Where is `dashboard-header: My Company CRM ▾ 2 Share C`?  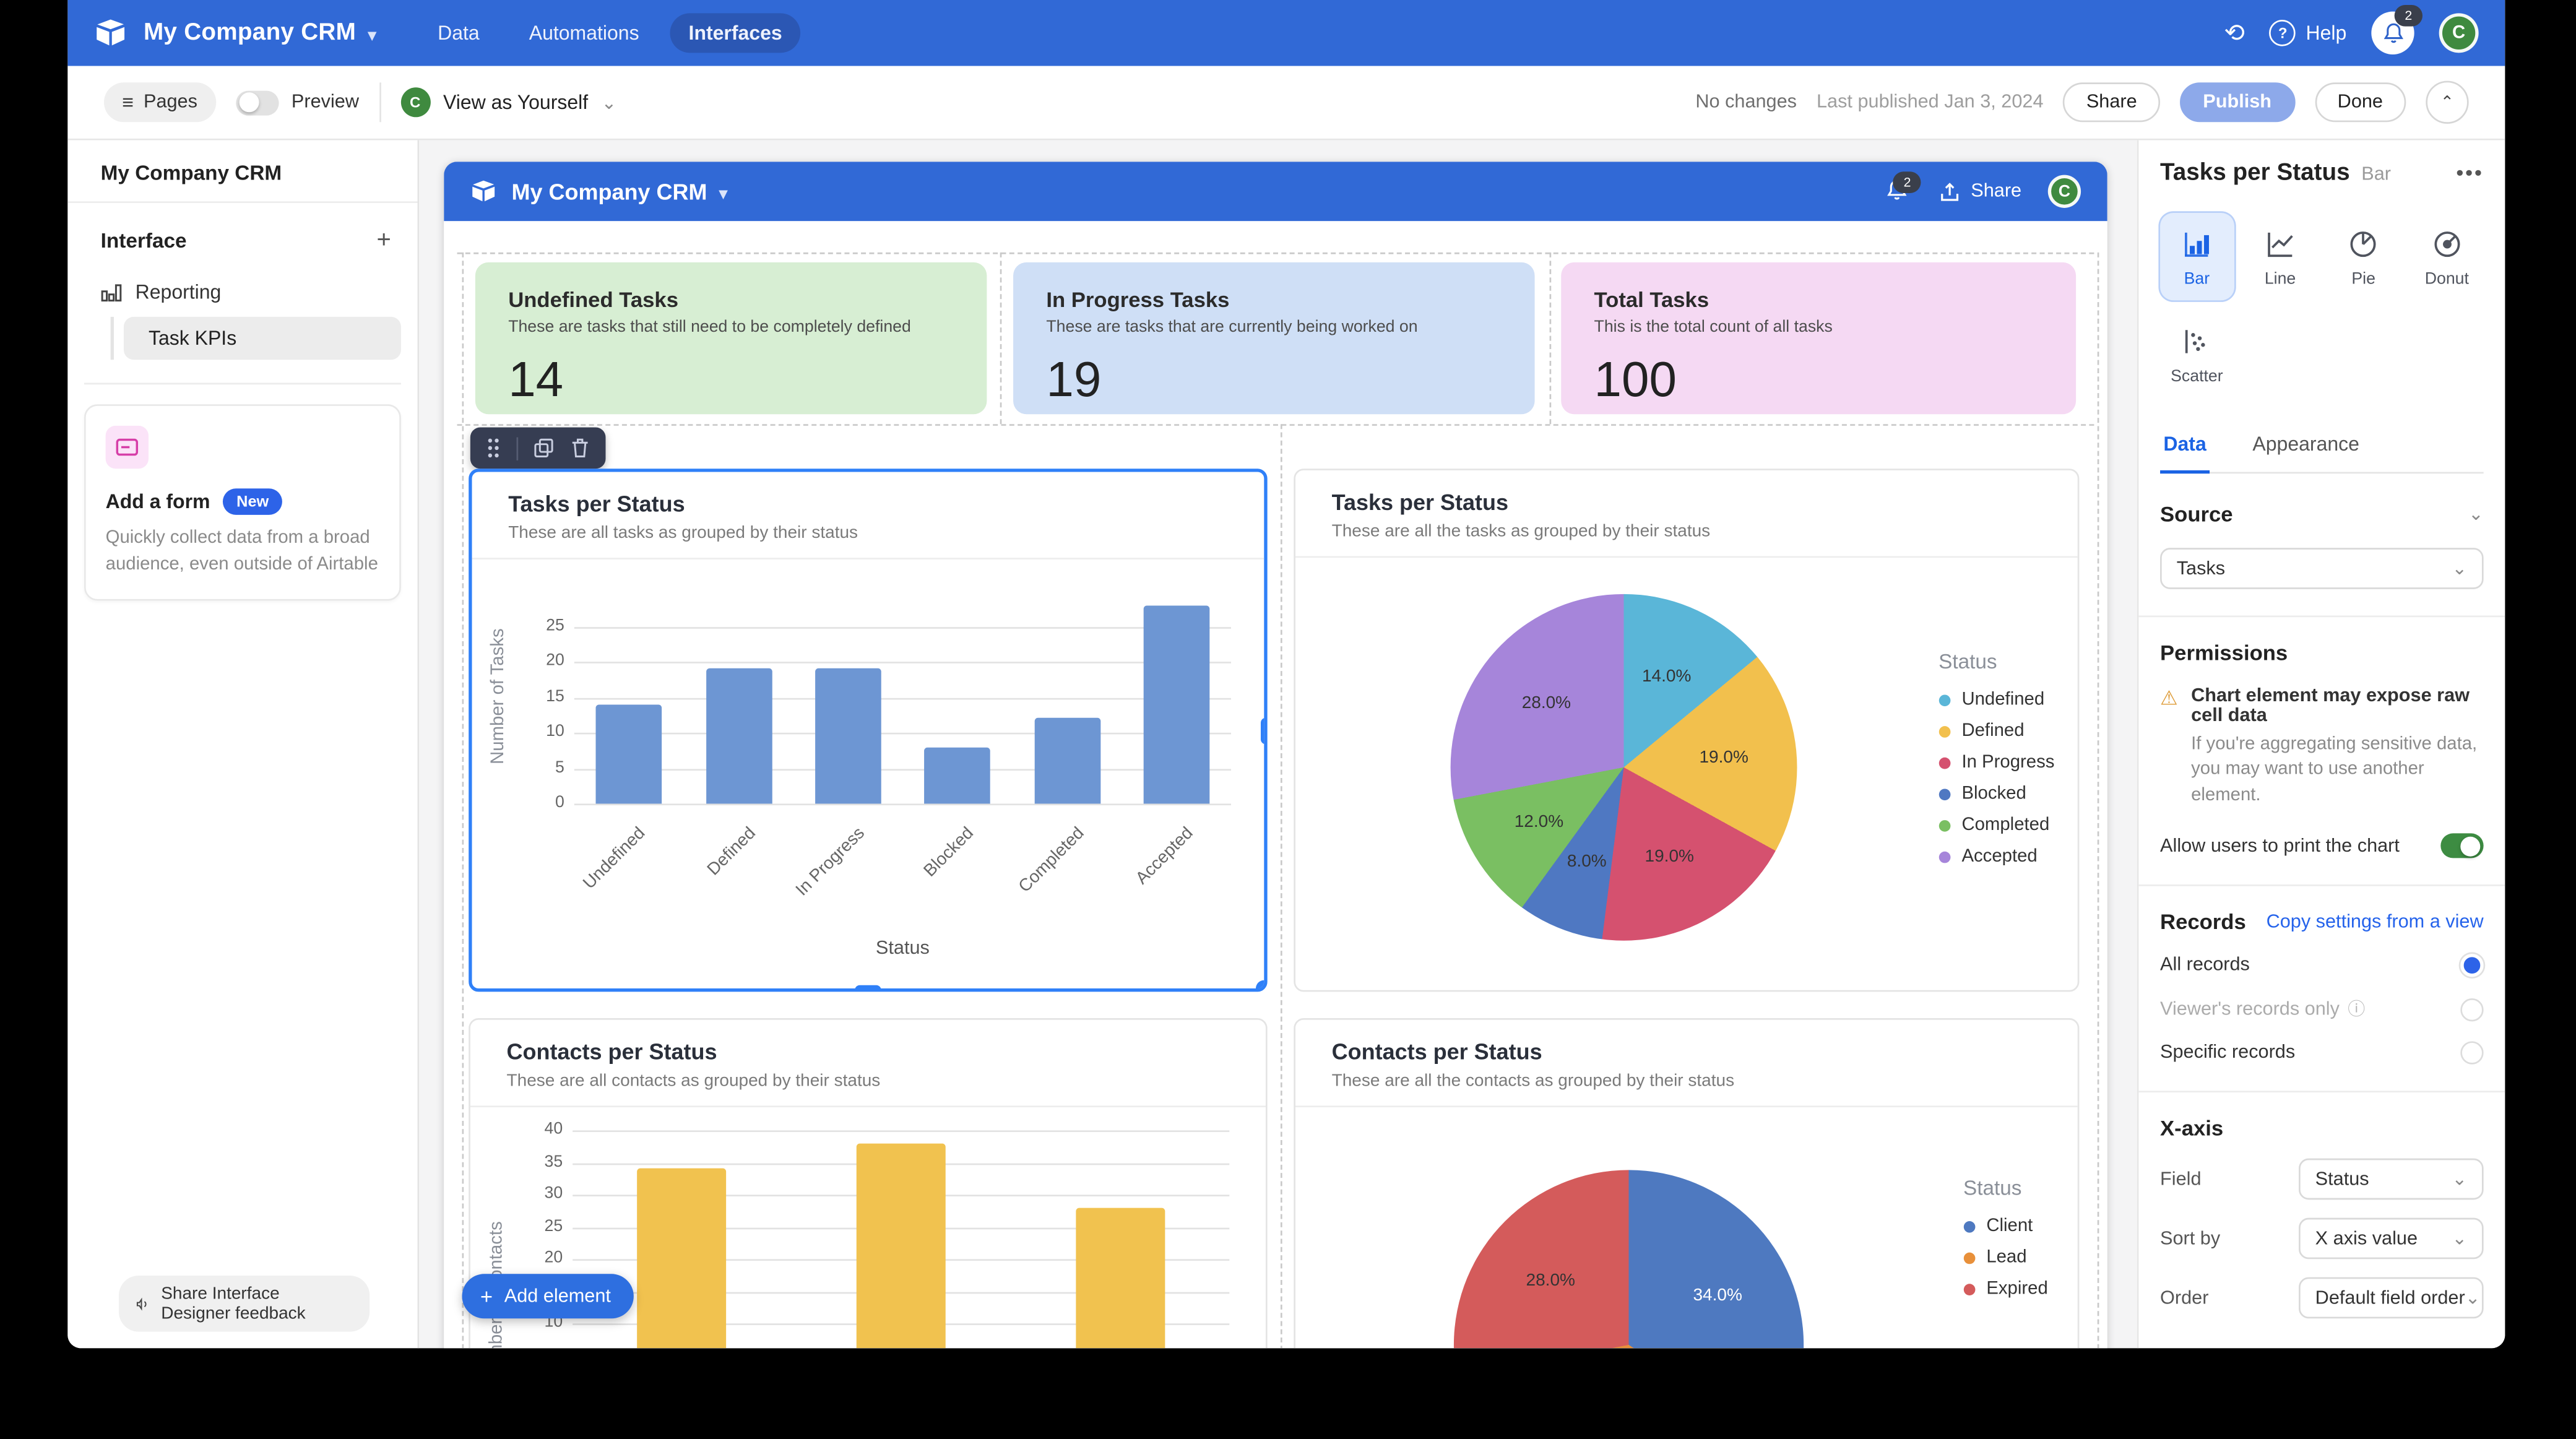 dashboard-header: My Company CRM ▾ 2 Share C is located at coordinates (1275, 192).